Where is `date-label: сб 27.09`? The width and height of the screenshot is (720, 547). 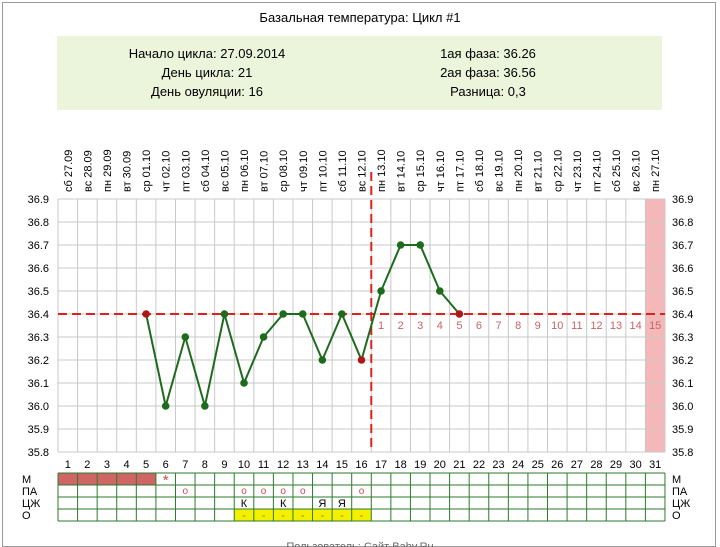
date-label: сб 27.09 is located at coordinates (69, 171).